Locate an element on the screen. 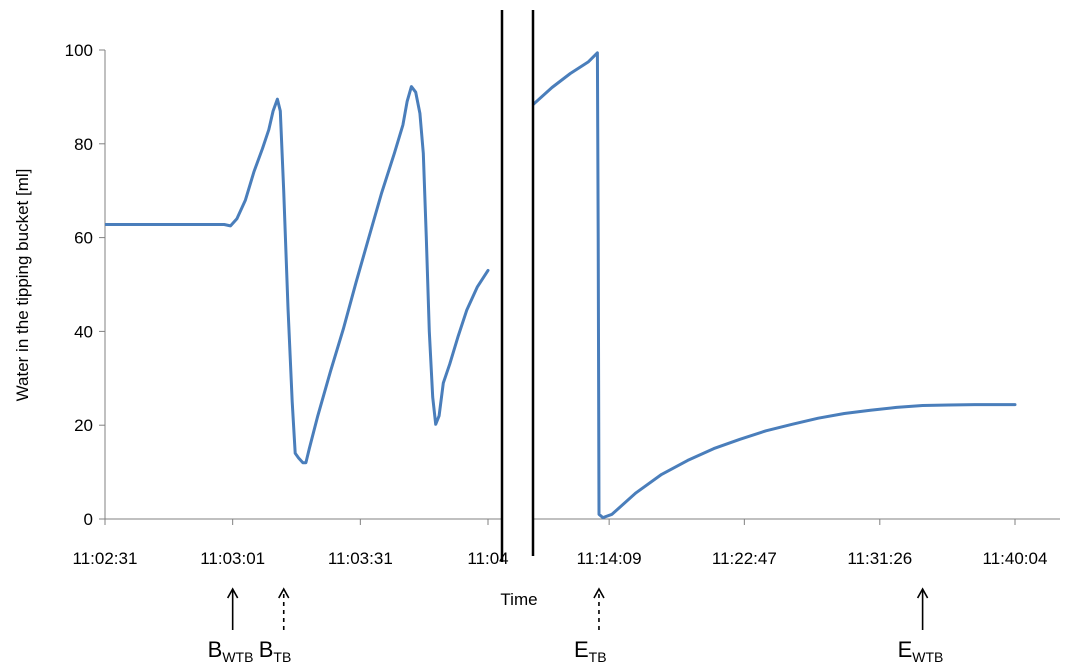 The image size is (1066, 672). annotation-b-tb: BTB is located at coordinates (275, 626).